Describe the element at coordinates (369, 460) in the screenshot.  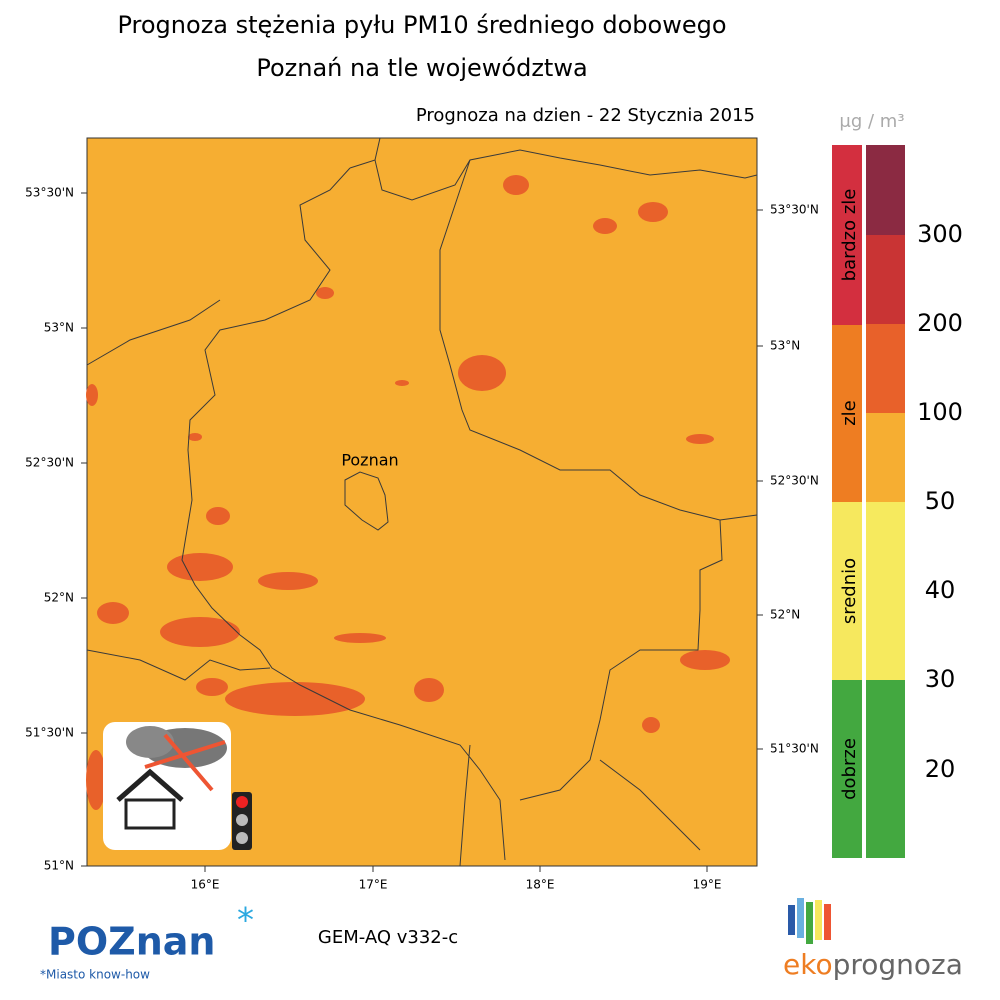
I see `city-label: Poznan` at that location.